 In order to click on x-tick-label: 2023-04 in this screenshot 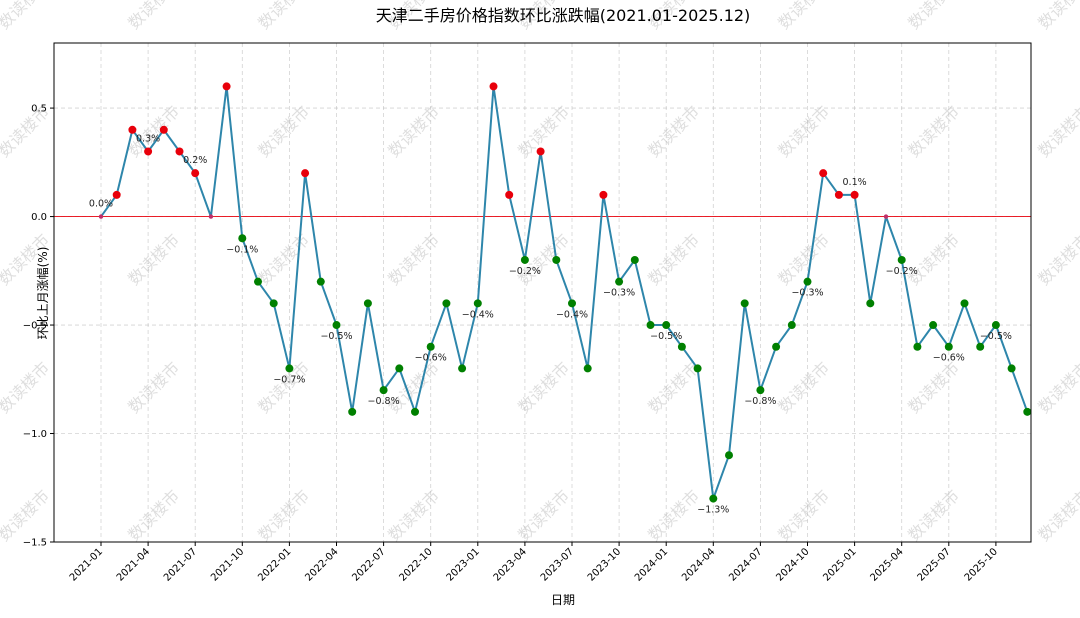, I will do `click(510, 564)`.